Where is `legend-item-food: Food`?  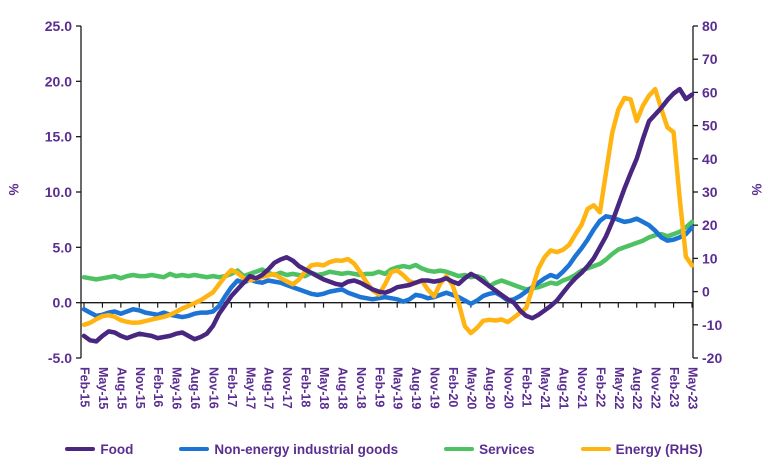 legend-item-food: Food is located at coordinates (99, 449).